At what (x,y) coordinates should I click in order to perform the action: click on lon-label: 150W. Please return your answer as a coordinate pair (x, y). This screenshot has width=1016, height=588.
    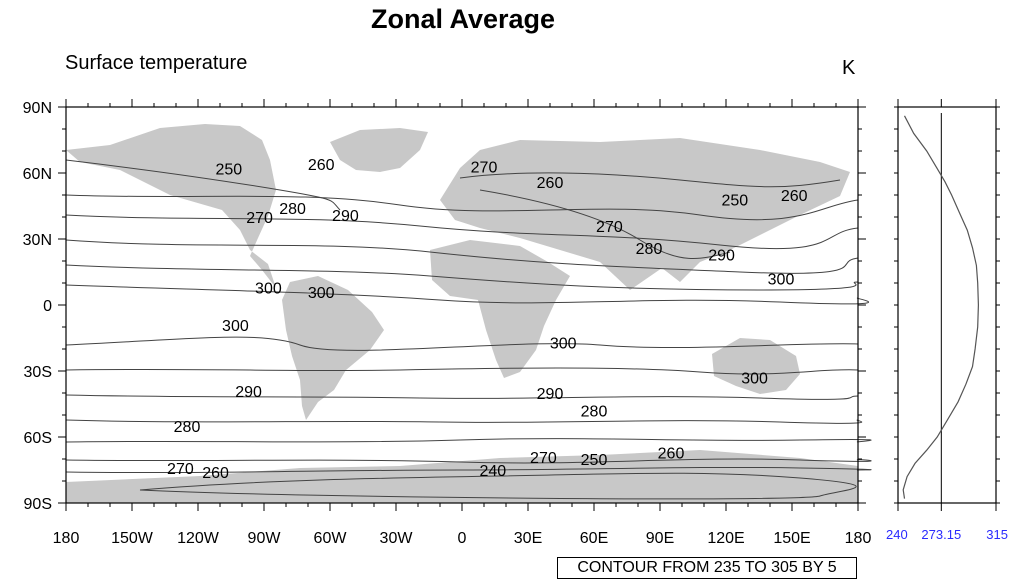
    Looking at the image, I should click on (132, 538).